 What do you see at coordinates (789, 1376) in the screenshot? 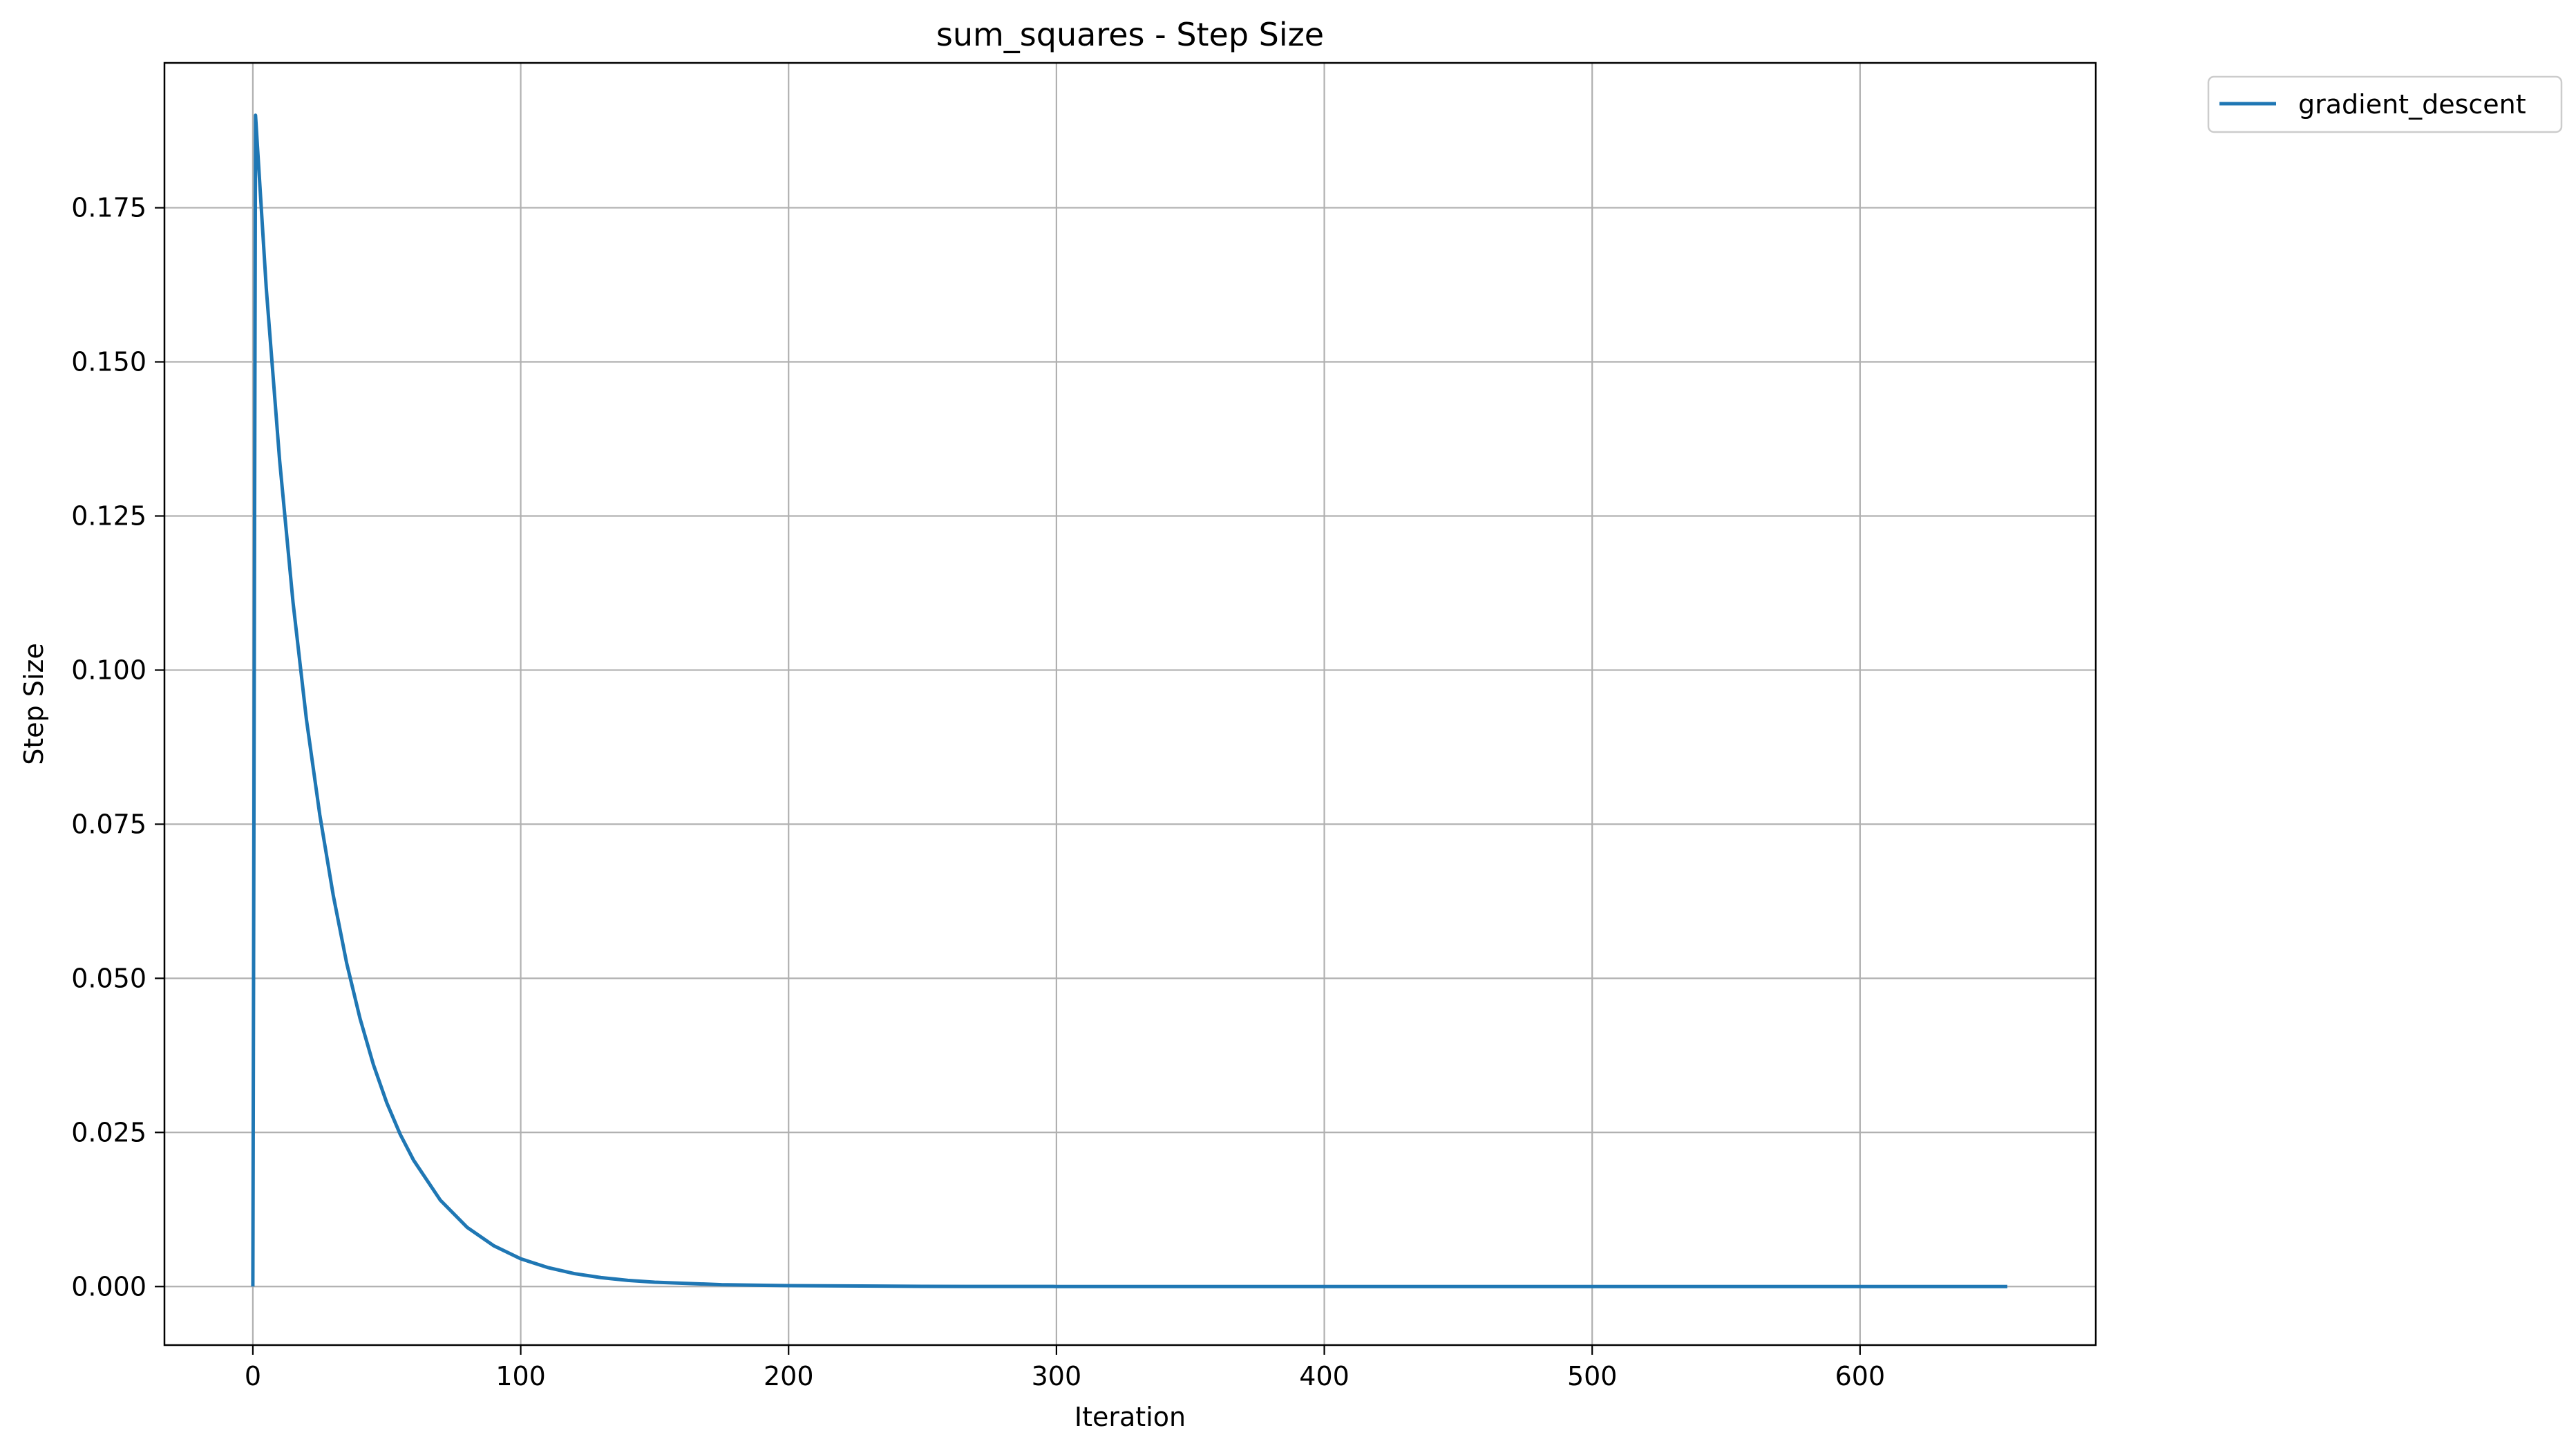
I see `x-tick-label-2: 200` at bounding box center [789, 1376].